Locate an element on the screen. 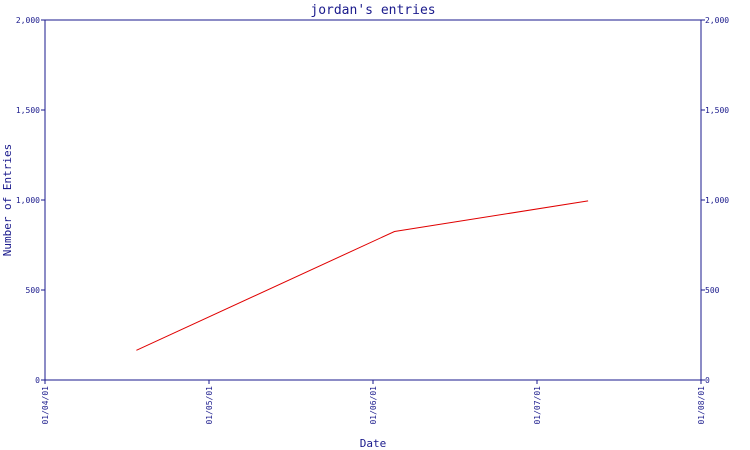  y-tick-label-left: 0 is located at coordinates (37, 380).